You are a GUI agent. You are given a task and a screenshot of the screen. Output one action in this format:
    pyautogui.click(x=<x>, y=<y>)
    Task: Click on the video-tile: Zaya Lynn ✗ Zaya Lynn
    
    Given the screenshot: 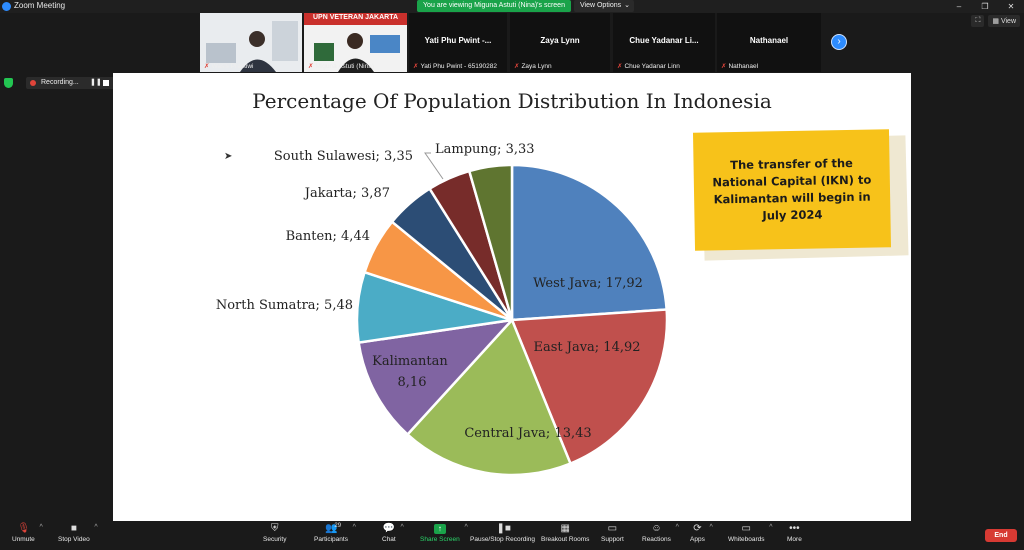 What is the action you would take?
    pyautogui.click(x=560, y=42)
    